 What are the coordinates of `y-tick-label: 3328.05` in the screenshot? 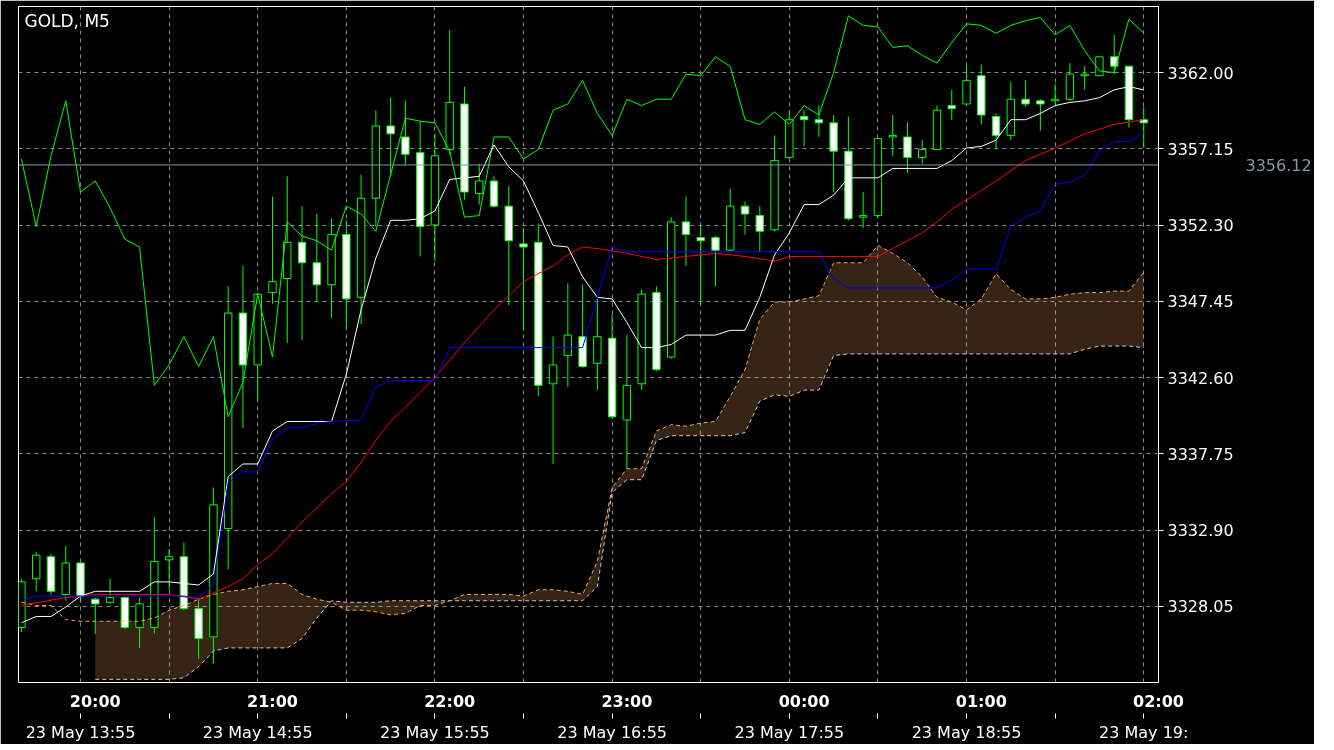 It's located at (1200, 607).